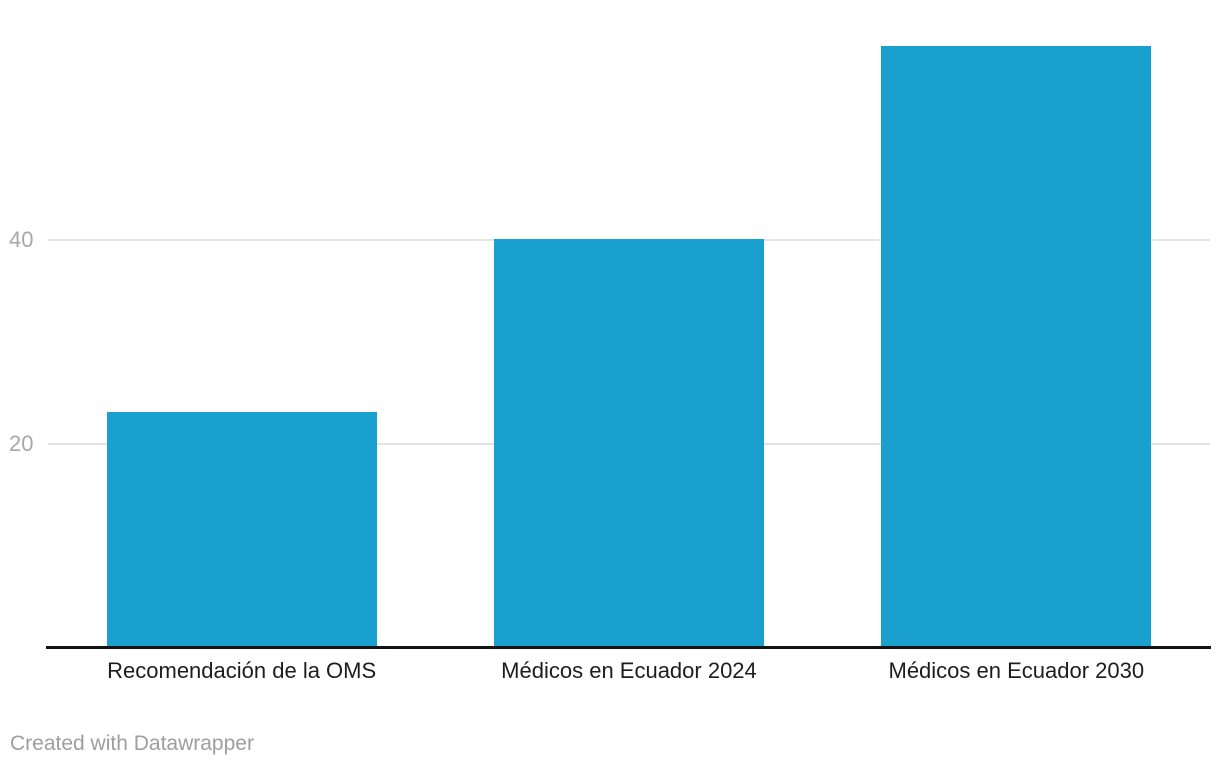 The height and width of the screenshot is (768, 1220). Describe the element at coordinates (21, 240) in the screenshot. I see `y-tick-label: 40` at that location.